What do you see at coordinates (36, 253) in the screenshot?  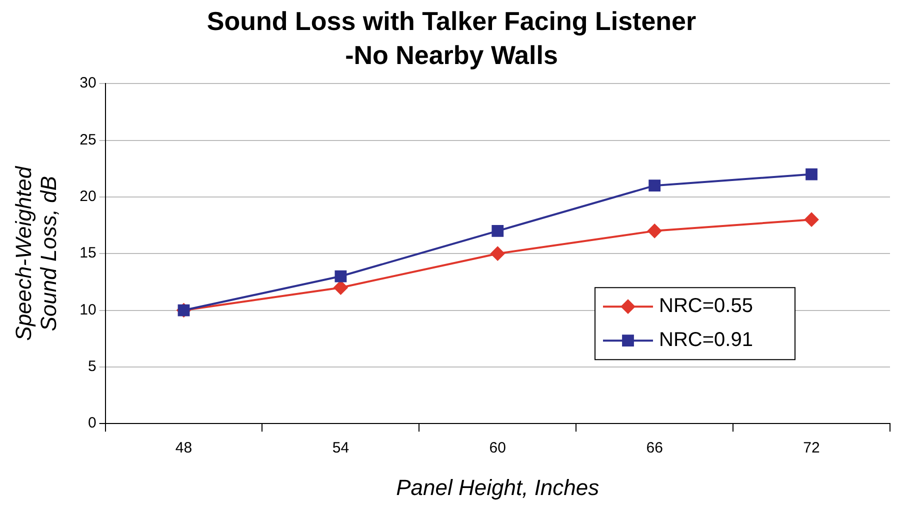 I see `y-axis-title: Speech-Weighted Sound Loss, dB` at bounding box center [36, 253].